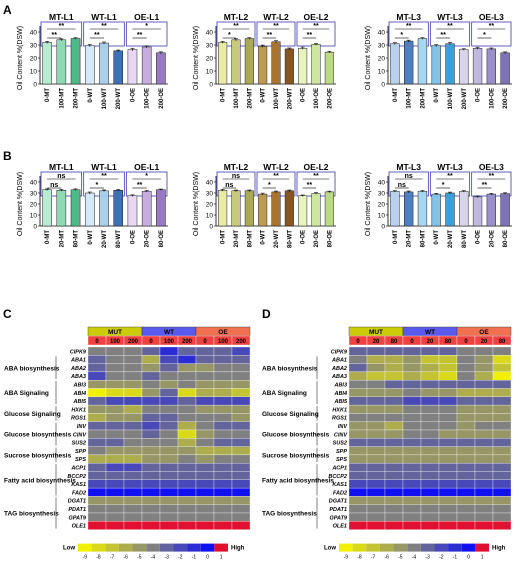 The width and height of the screenshot is (520, 565). Describe the element at coordinates (492, 238) in the screenshot. I see `x-tick-label: 20-OE` at that location.